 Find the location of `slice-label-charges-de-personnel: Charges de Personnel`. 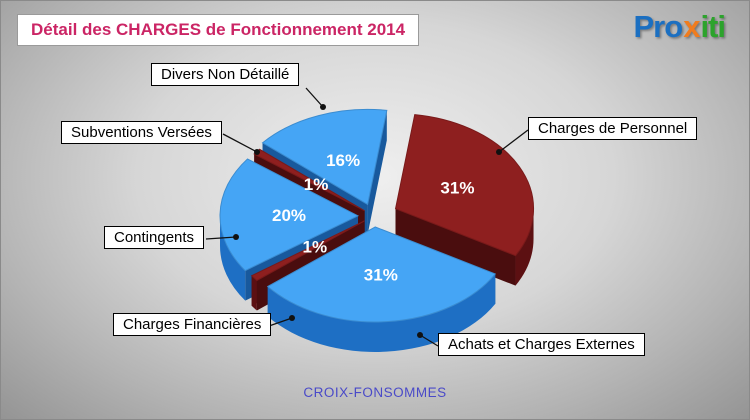

slice-label-charges-de-personnel: Charges de Personnel is located at coordinates (613, 128).